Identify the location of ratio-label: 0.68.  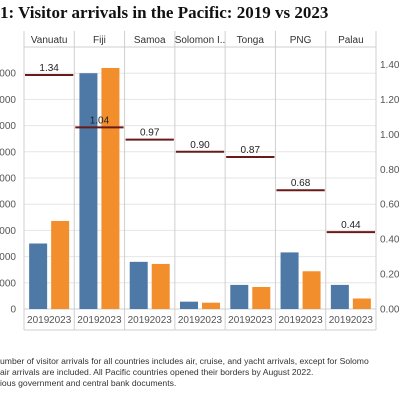
(301, 183).